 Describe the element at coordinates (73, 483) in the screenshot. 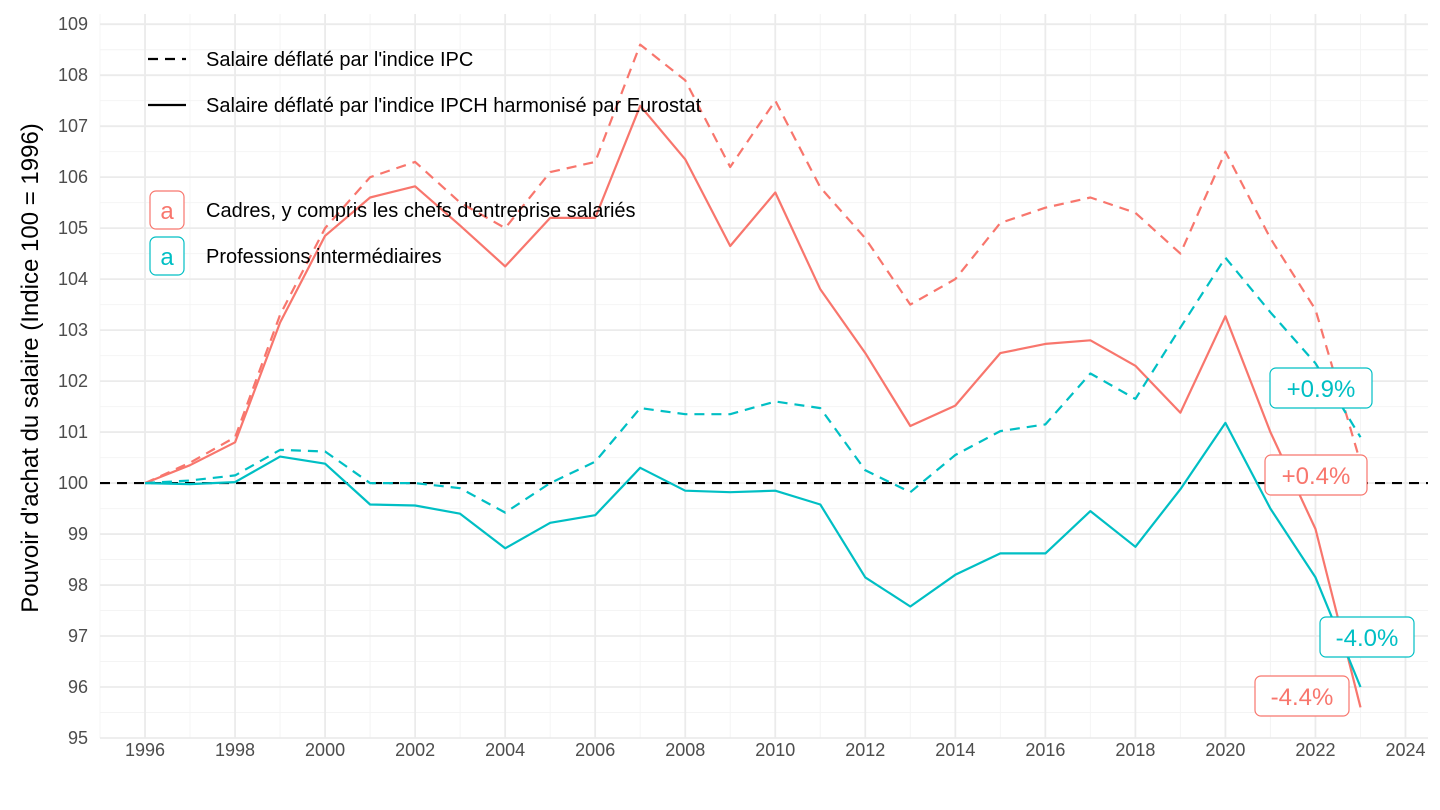

I see `y-tick-label: 100` at that location.